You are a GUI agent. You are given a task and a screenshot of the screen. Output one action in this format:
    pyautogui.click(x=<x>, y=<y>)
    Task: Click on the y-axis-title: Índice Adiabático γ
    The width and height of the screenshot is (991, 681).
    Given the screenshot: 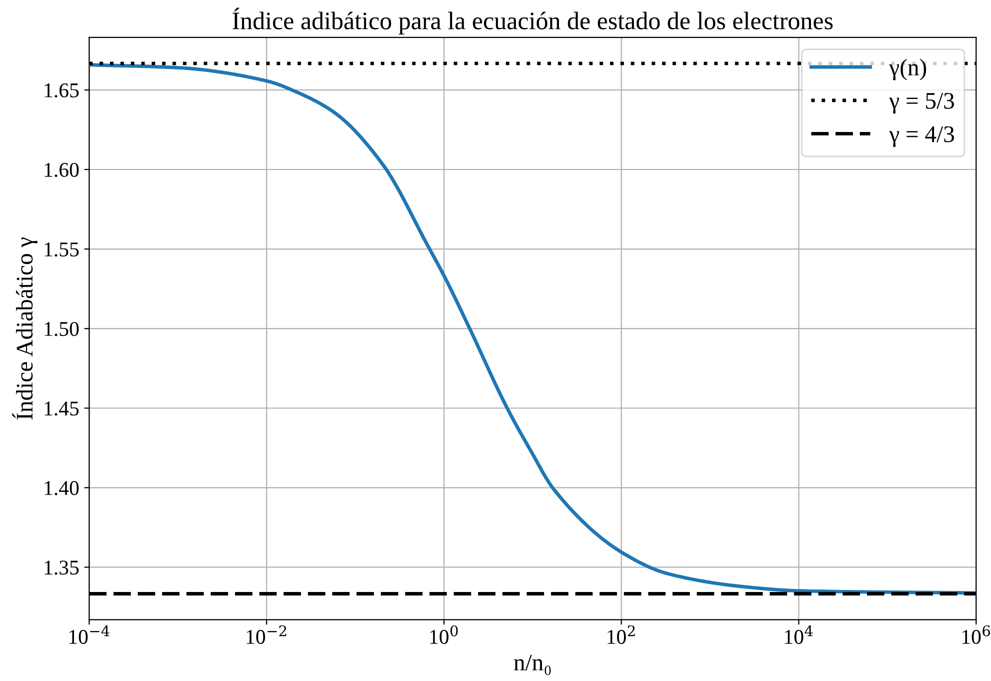 What is the action you would take?
    pyautogui.click(x=25, y=328)
    